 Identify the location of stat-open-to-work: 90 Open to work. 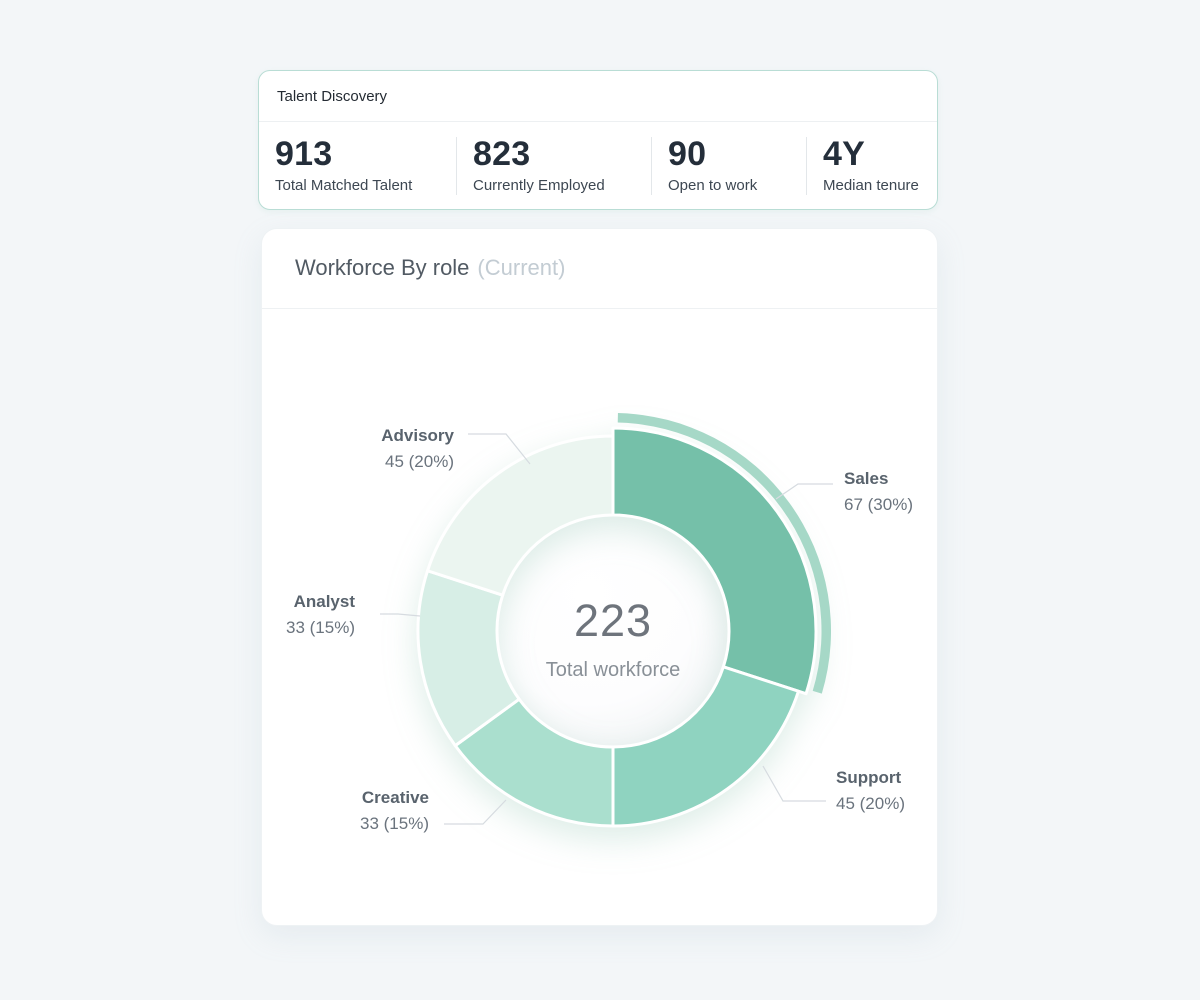
(729, 165).